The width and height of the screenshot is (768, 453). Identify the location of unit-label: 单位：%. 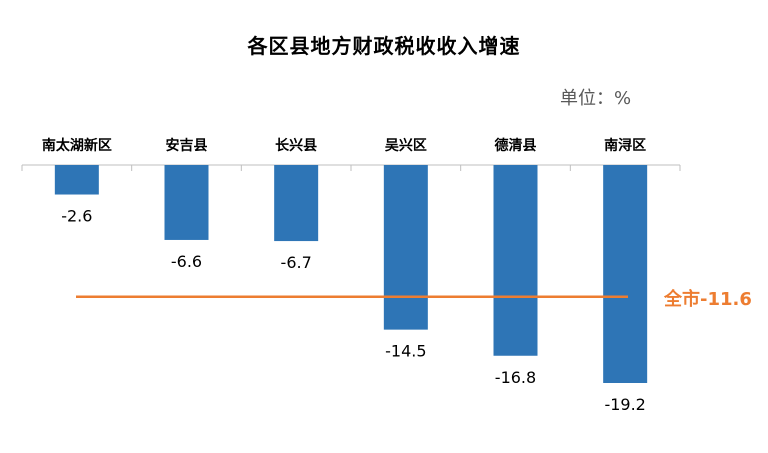
(596, 98).